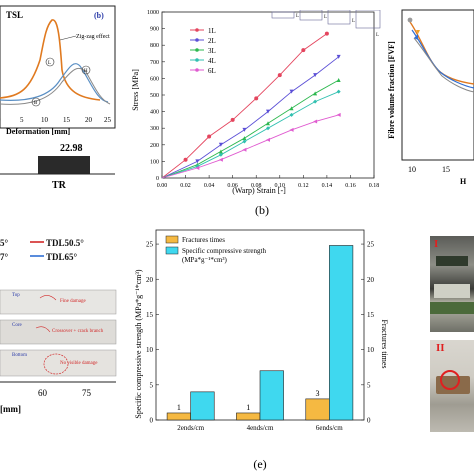  I want to click on y2-tick-label: 5, so click(369, 385).